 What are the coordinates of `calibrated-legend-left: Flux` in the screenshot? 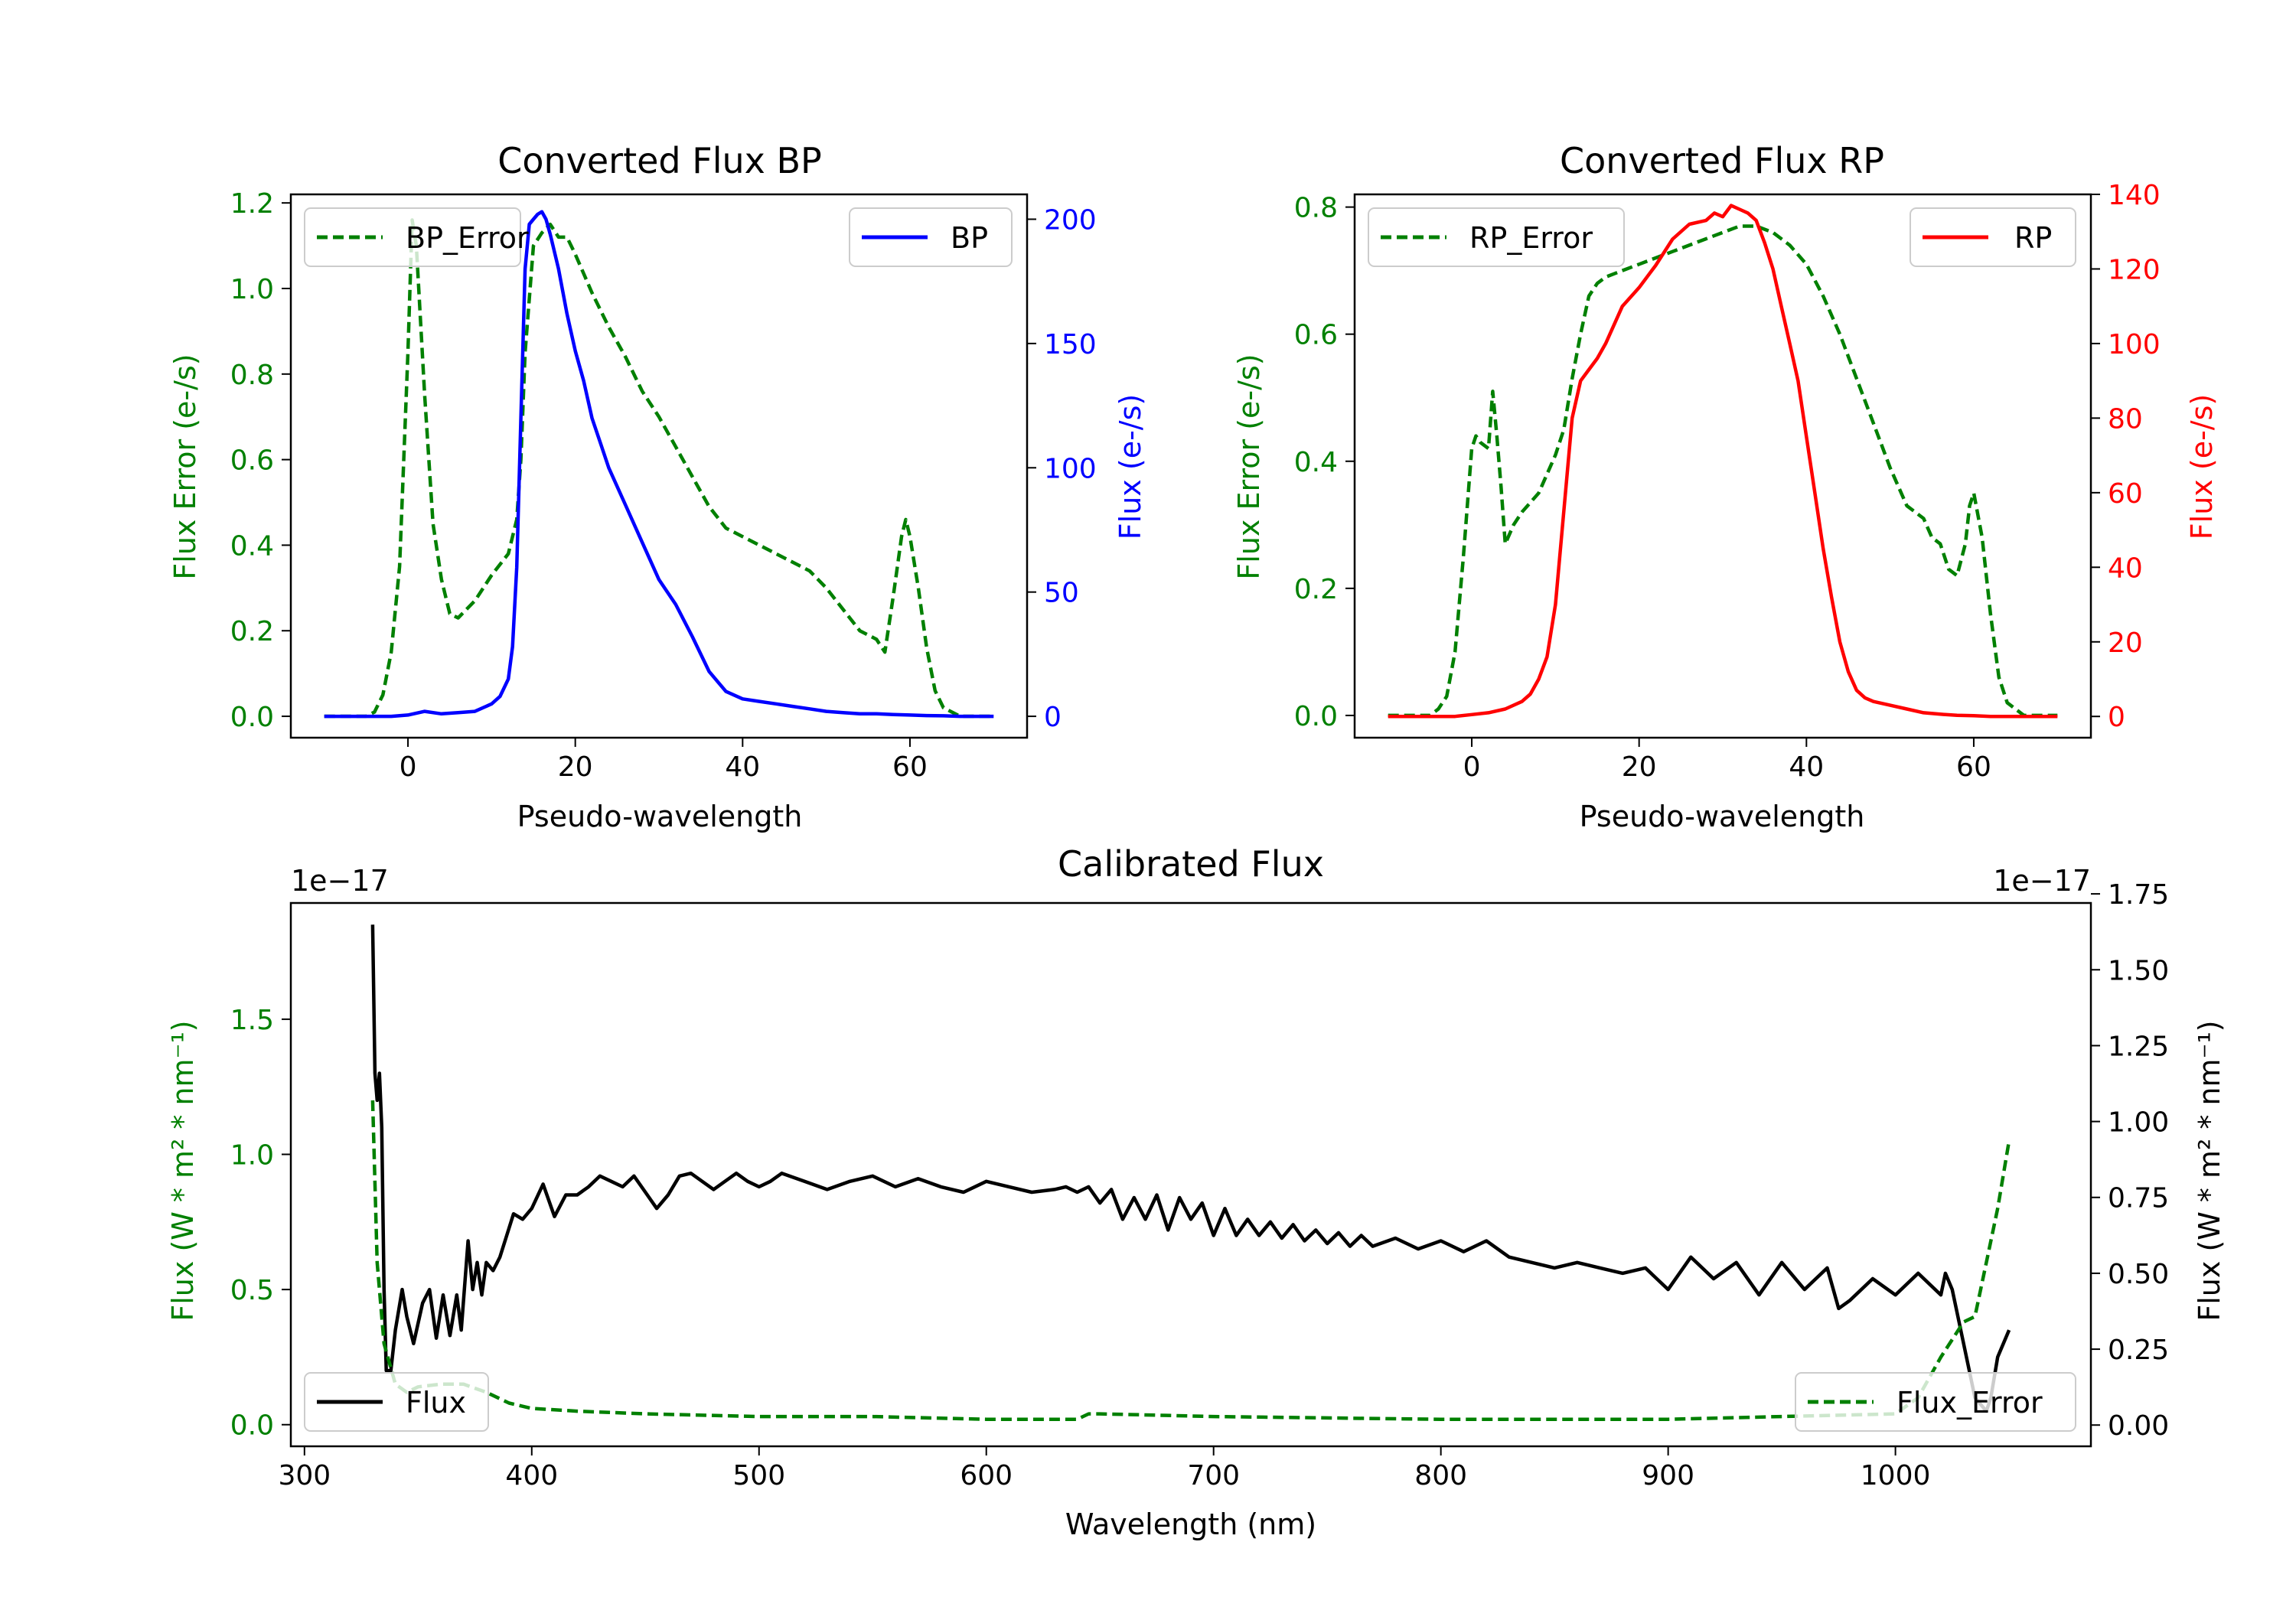 It's located at (396, 1402).